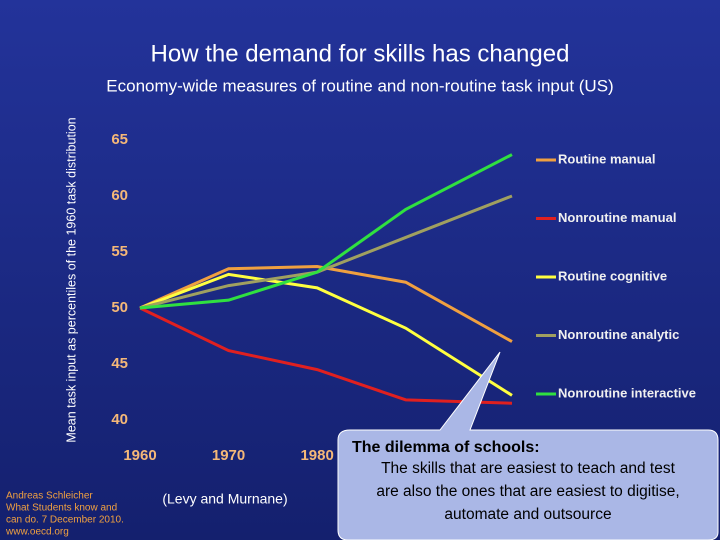 The height and width of the screenshot is (540, 720). I want to click on legend-label: Nonroutine analytic, so click(618, 334).